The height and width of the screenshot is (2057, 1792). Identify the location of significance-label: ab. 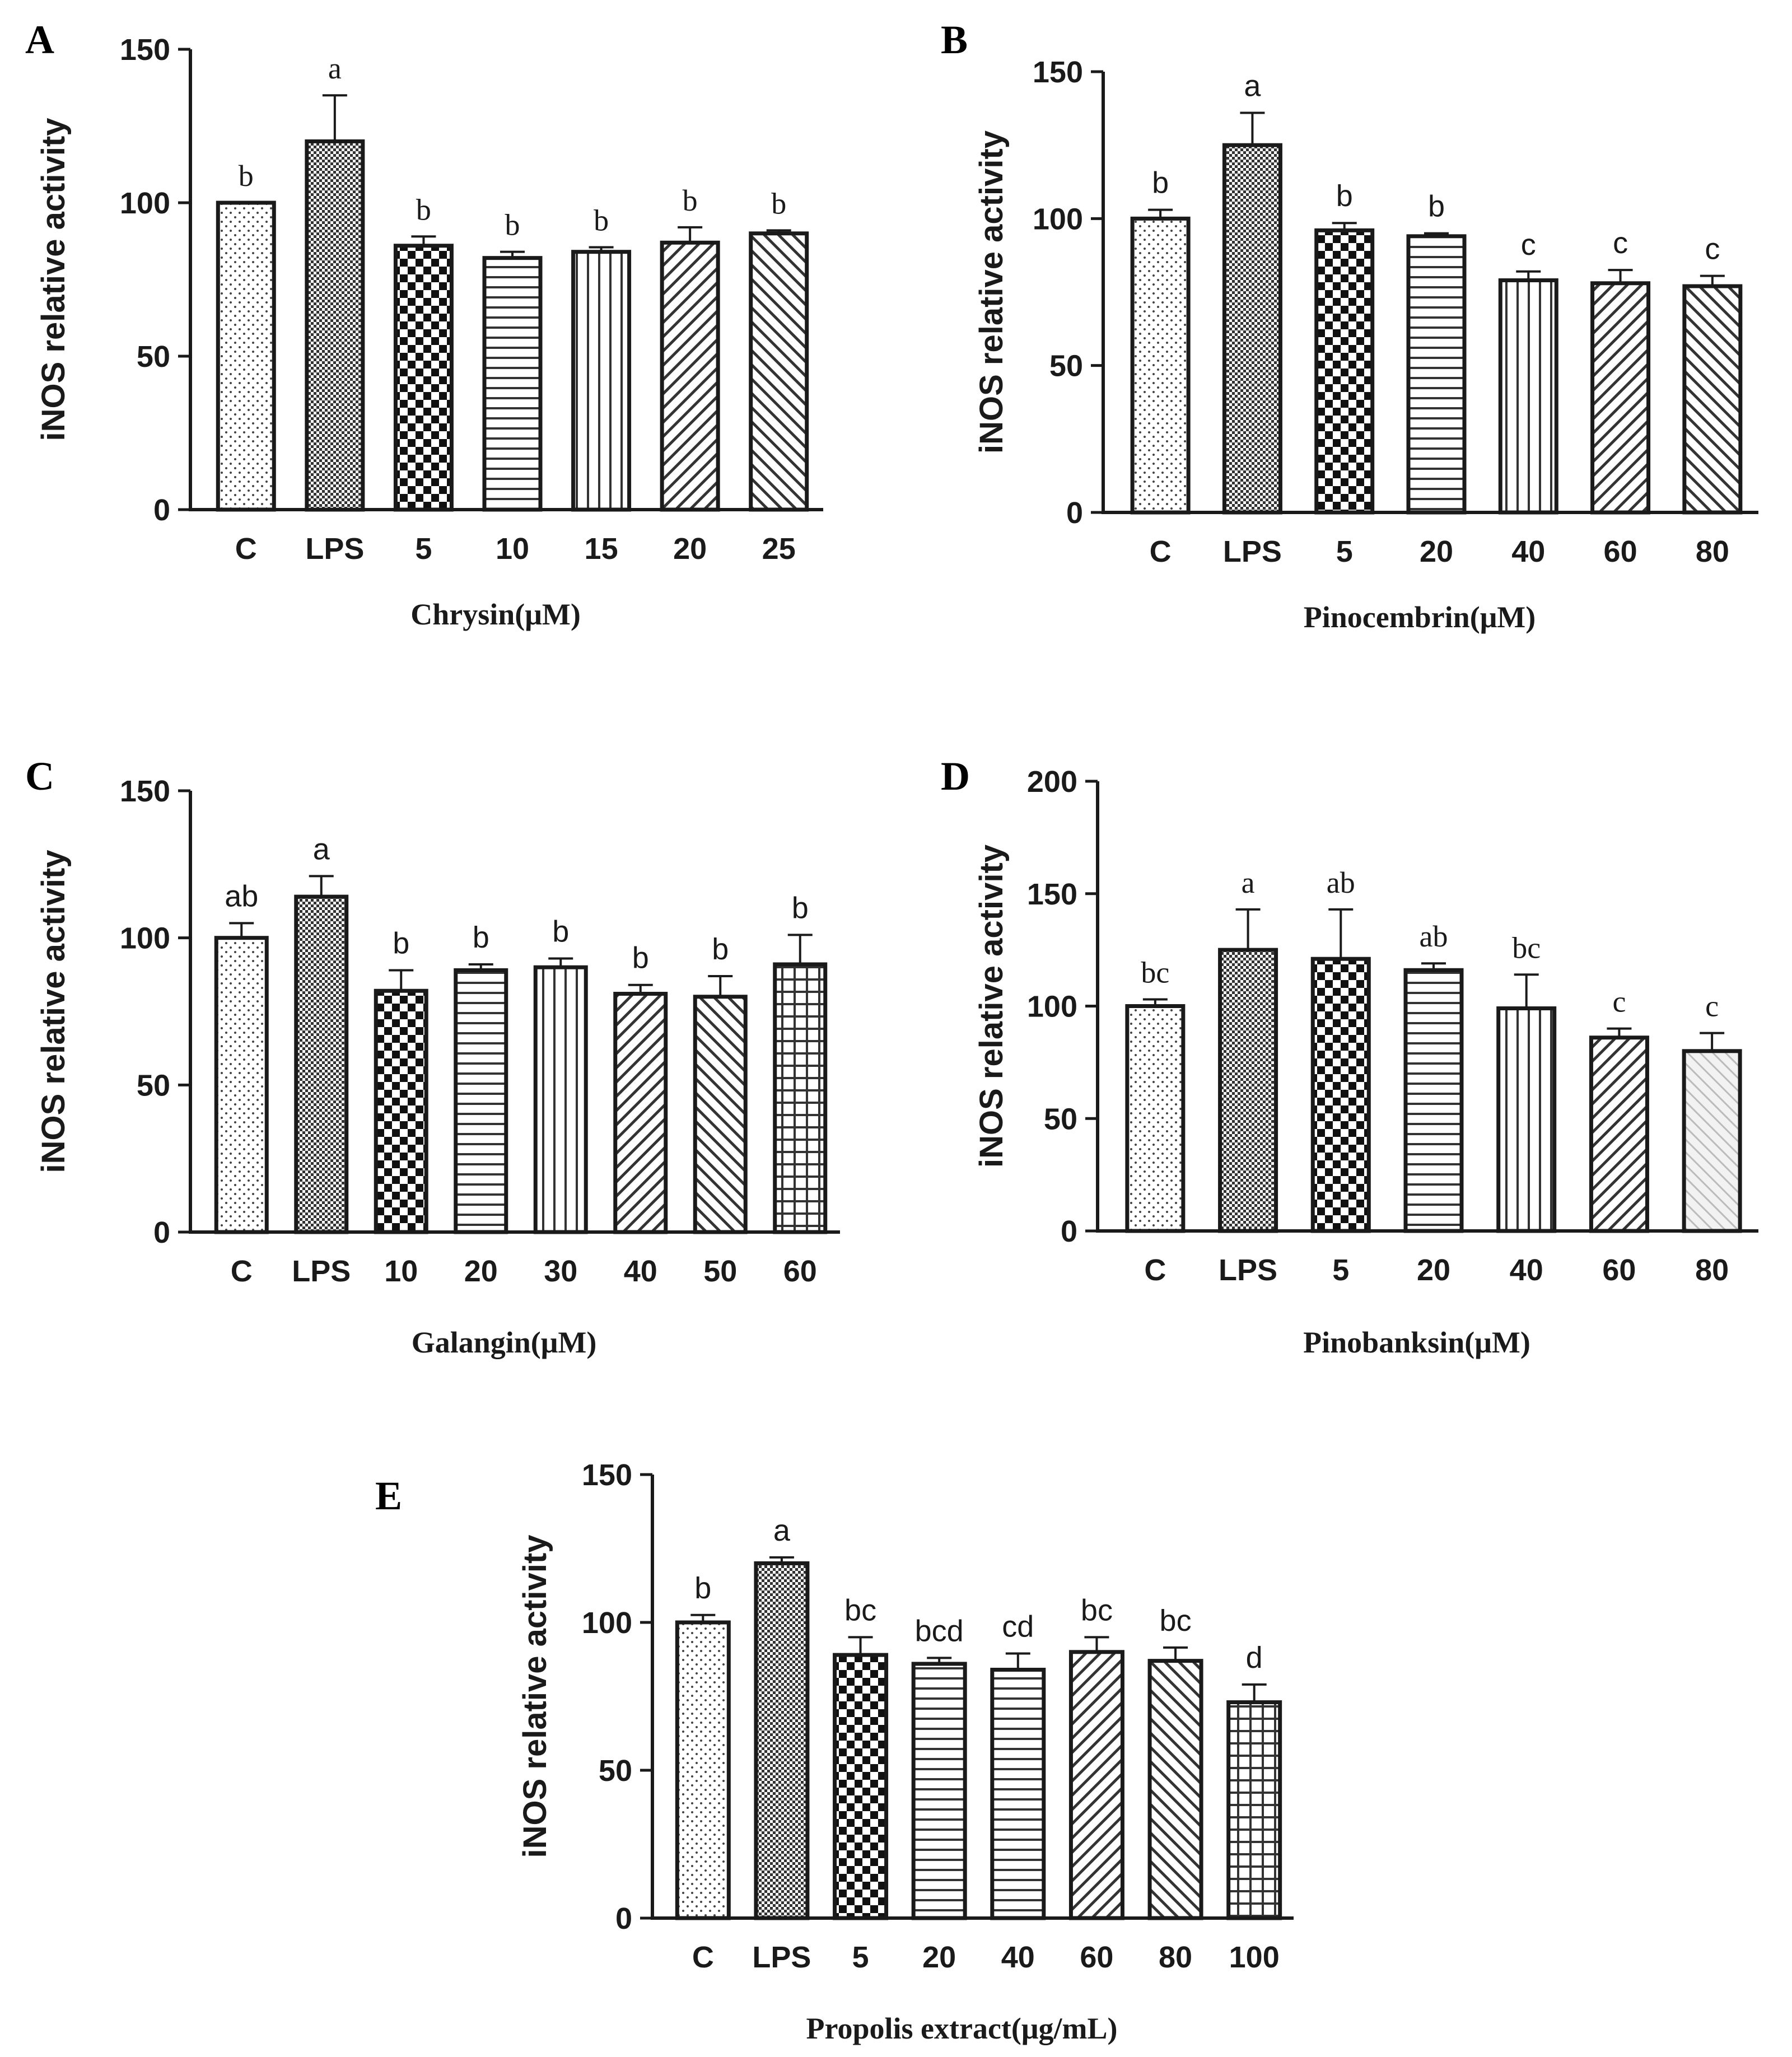
(1434, 936).